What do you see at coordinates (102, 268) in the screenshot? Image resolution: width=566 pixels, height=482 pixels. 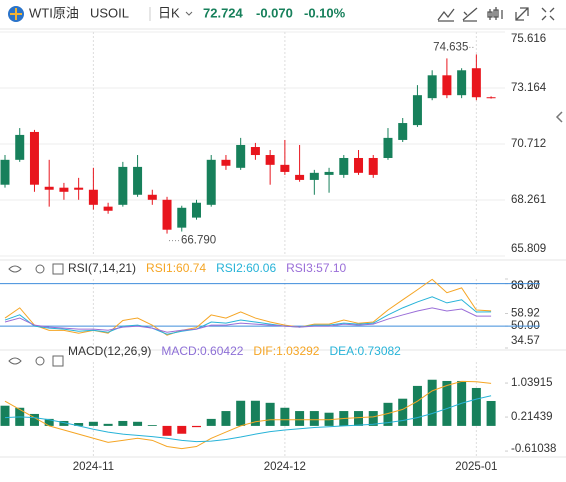 I see `pane-title: RSI(7,14,21)` at bounding box center [102, 268].